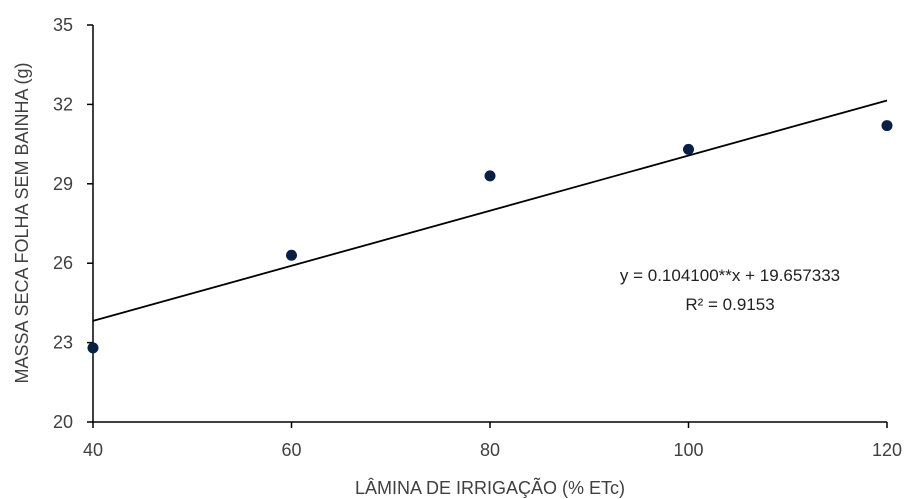 Image resolution: width=909 pixels, height=499 pixels. What do you see at coordinates (73, 223) in the screenshot?
I see `y-axis-ticks: 20 23 26 29 32 35` at bounding box center [73, 223].